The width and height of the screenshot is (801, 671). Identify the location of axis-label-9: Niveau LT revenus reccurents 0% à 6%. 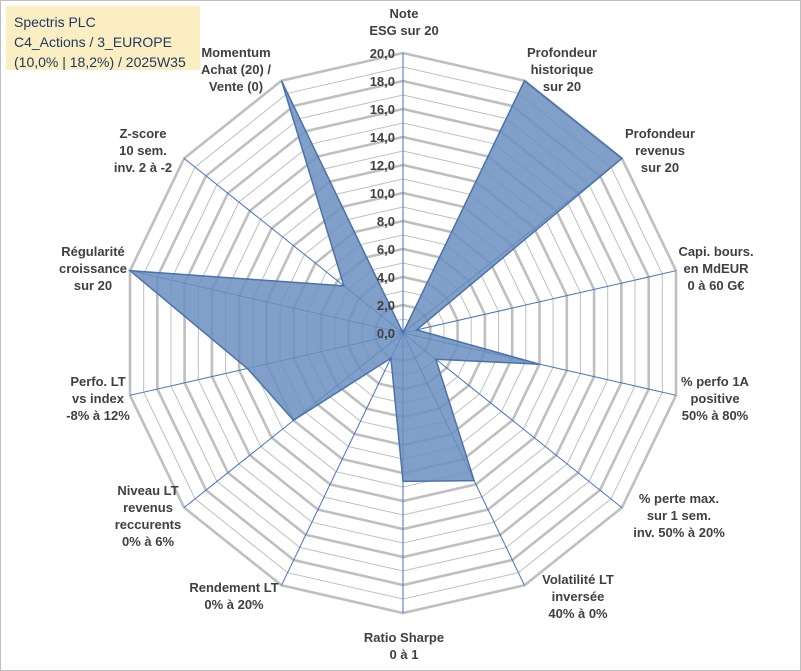
(148, 516).